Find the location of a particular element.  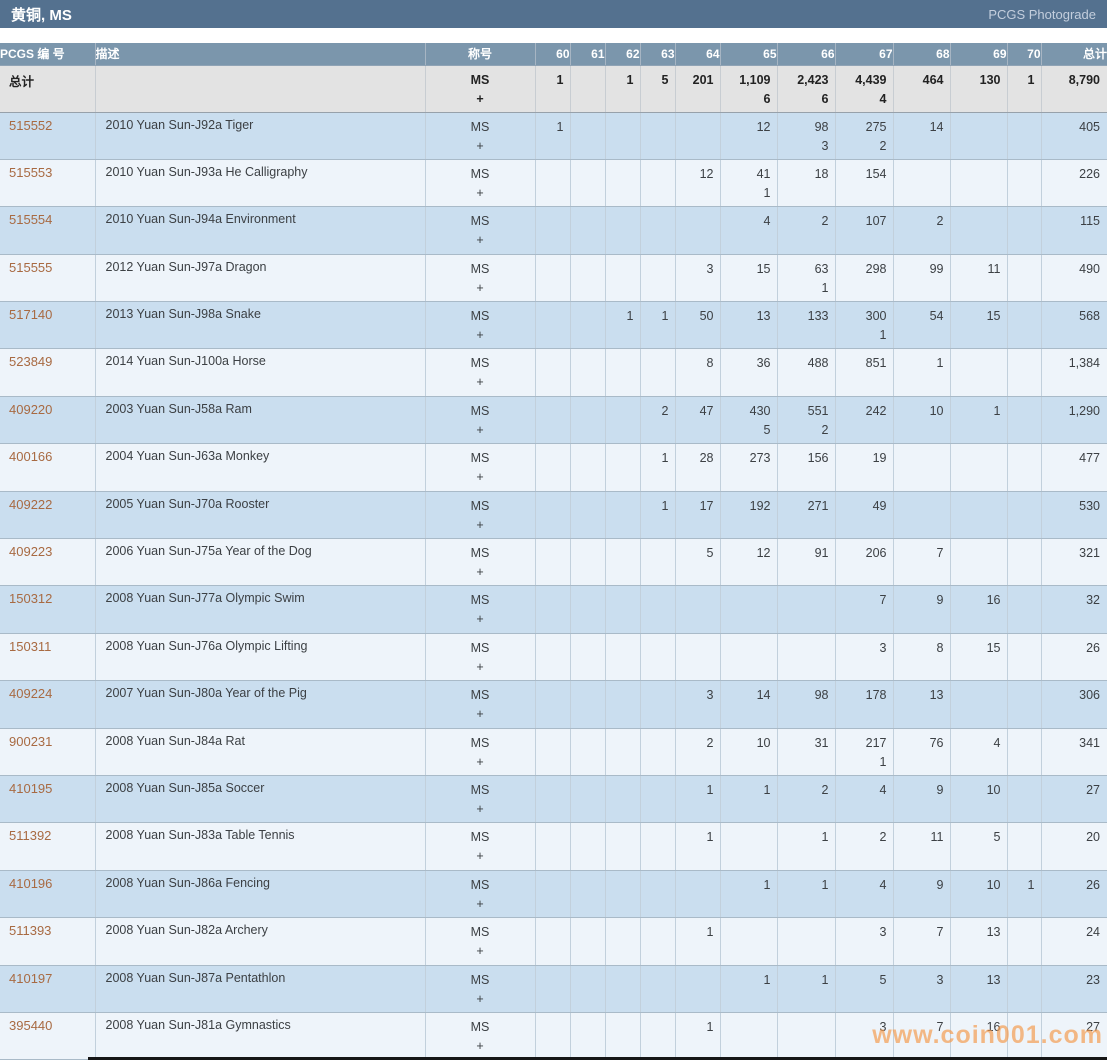

header-row: PCGS 编 号描述 称号 60 61 62 63 64 65 66 67 68 69 70 总计 is located at coordinates (553, 54).